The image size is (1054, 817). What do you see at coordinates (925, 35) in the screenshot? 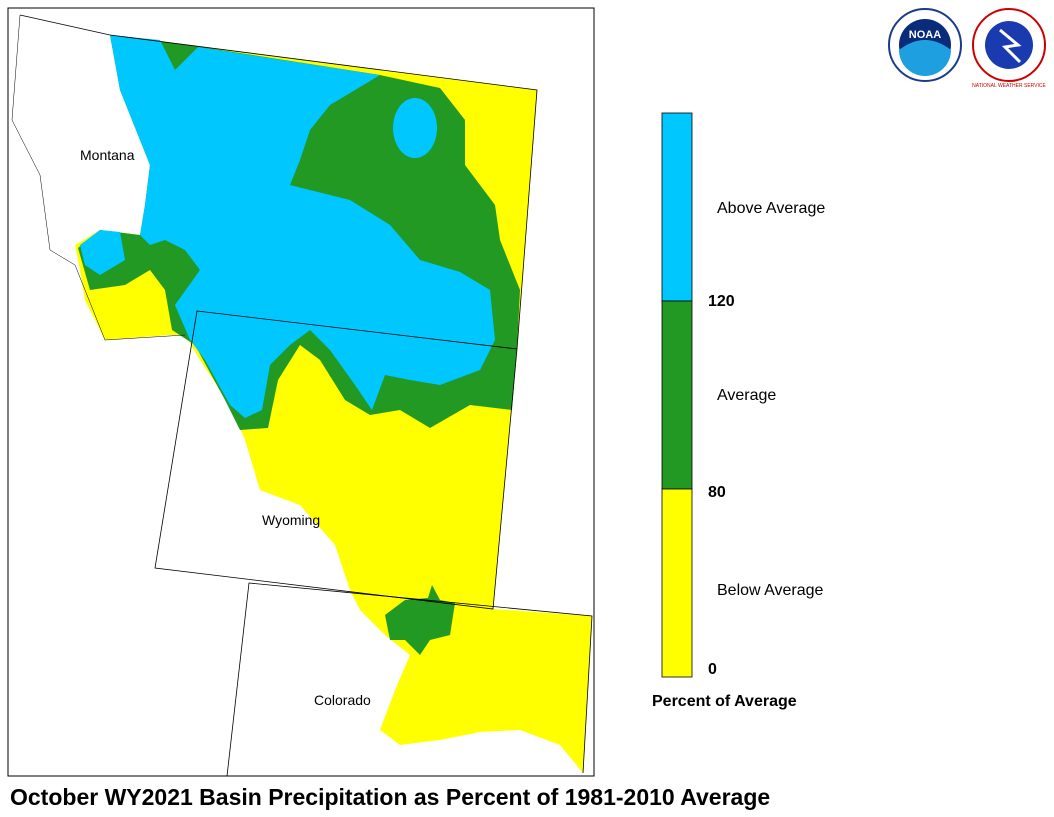
I see `noaa-logo-text: NOAA` at bounding box center [925, 35].